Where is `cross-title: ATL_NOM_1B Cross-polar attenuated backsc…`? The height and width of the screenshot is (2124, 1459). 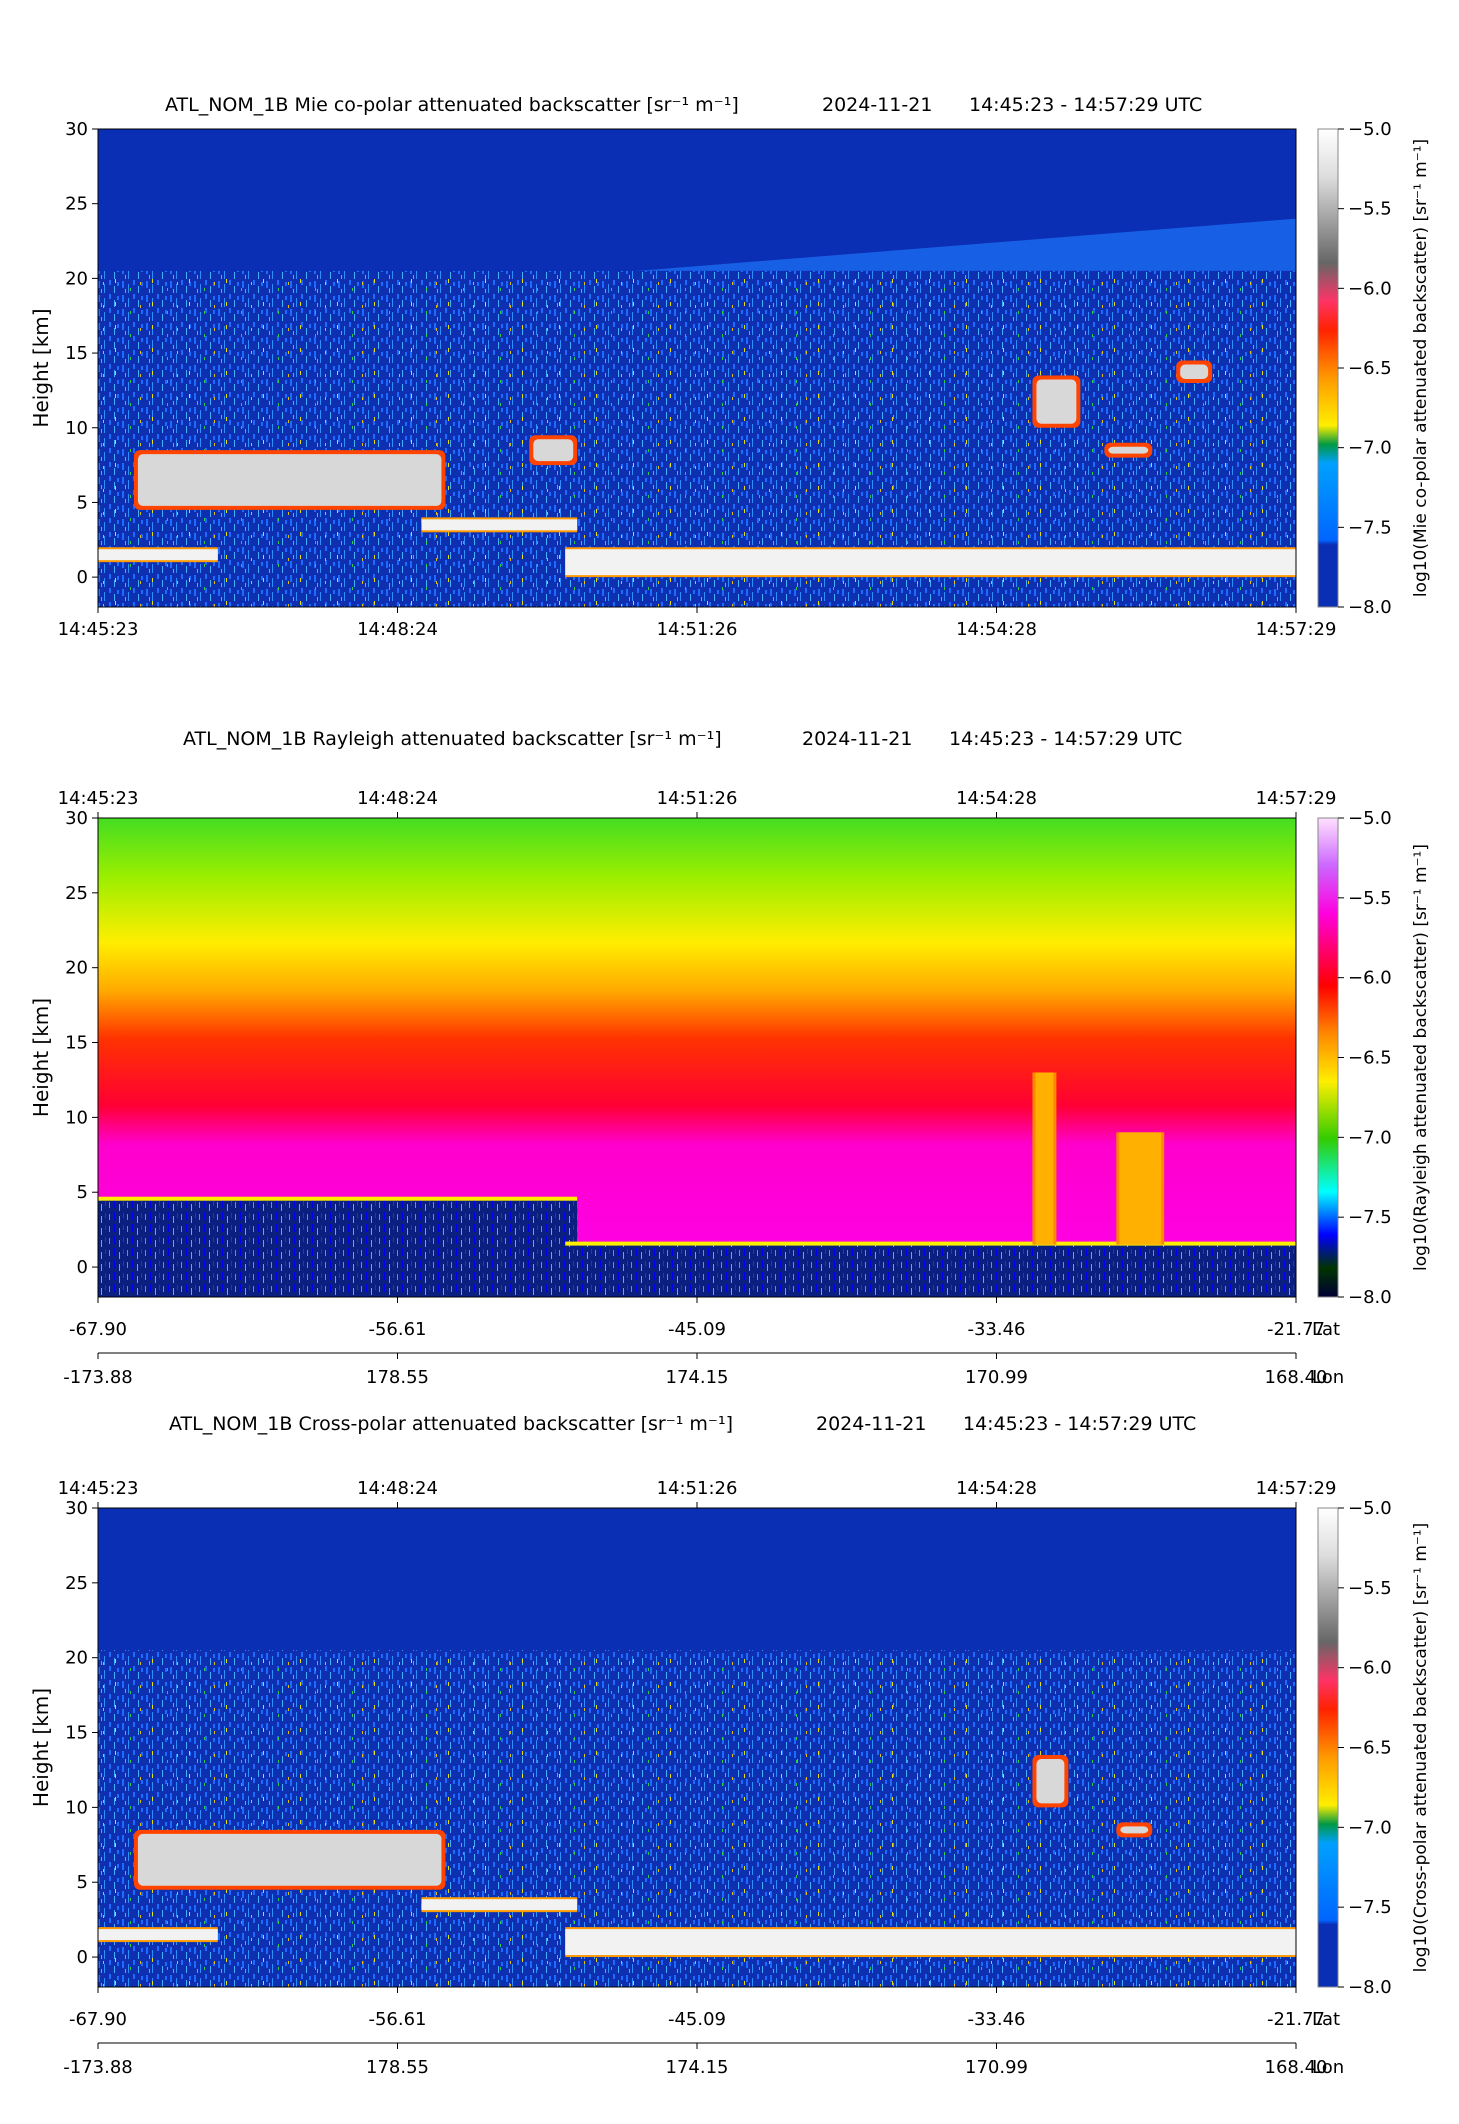
cross-title: ATL_NOM_1B Cross-polar attenuated backsc… is located at coordinates (451, 1424).